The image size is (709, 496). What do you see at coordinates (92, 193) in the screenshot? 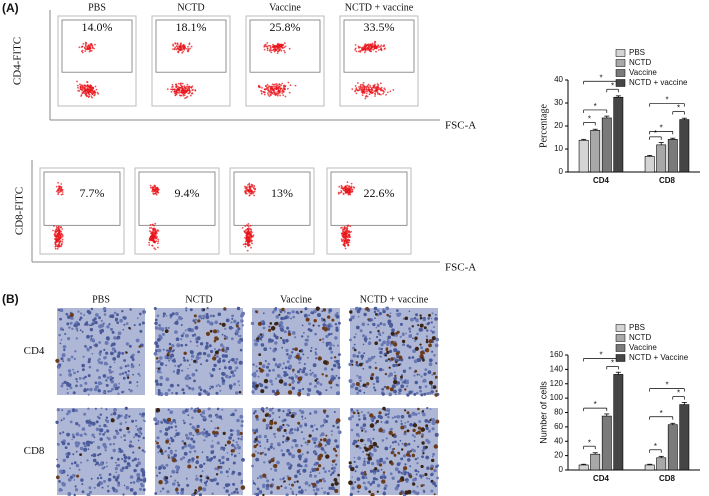
I see `gate-percentage: 7.7%` at bounding box center [92, 193].